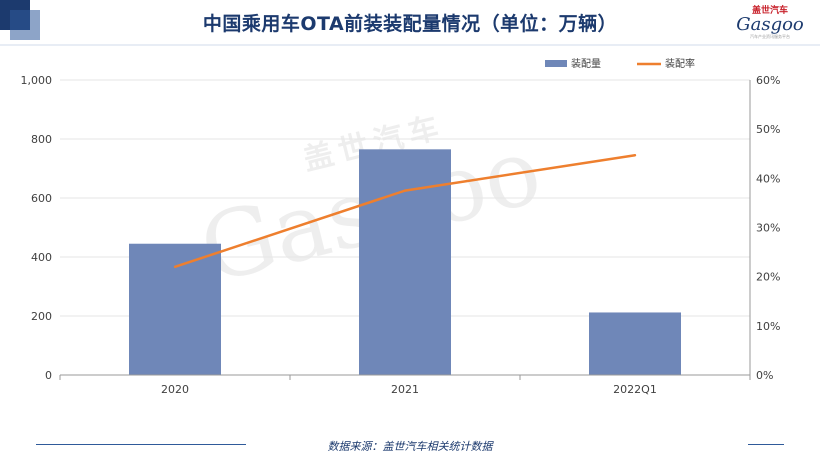 The height and width of the screenshot is (454, 820). I want to click on y-left-tick-label: 400, so click(41, 257).